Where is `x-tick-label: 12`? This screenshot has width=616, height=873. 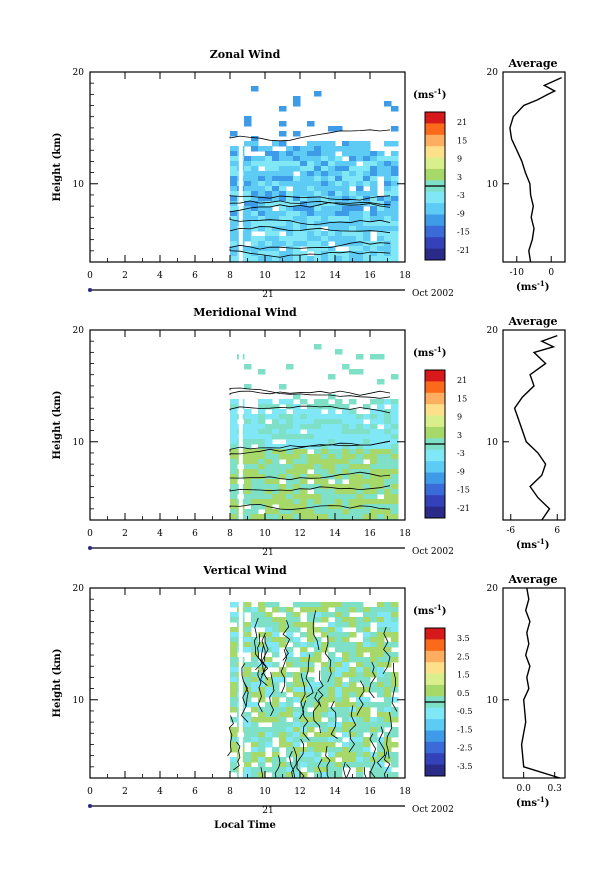 x-tick-label: 12 is located at coordinates (299, 534).